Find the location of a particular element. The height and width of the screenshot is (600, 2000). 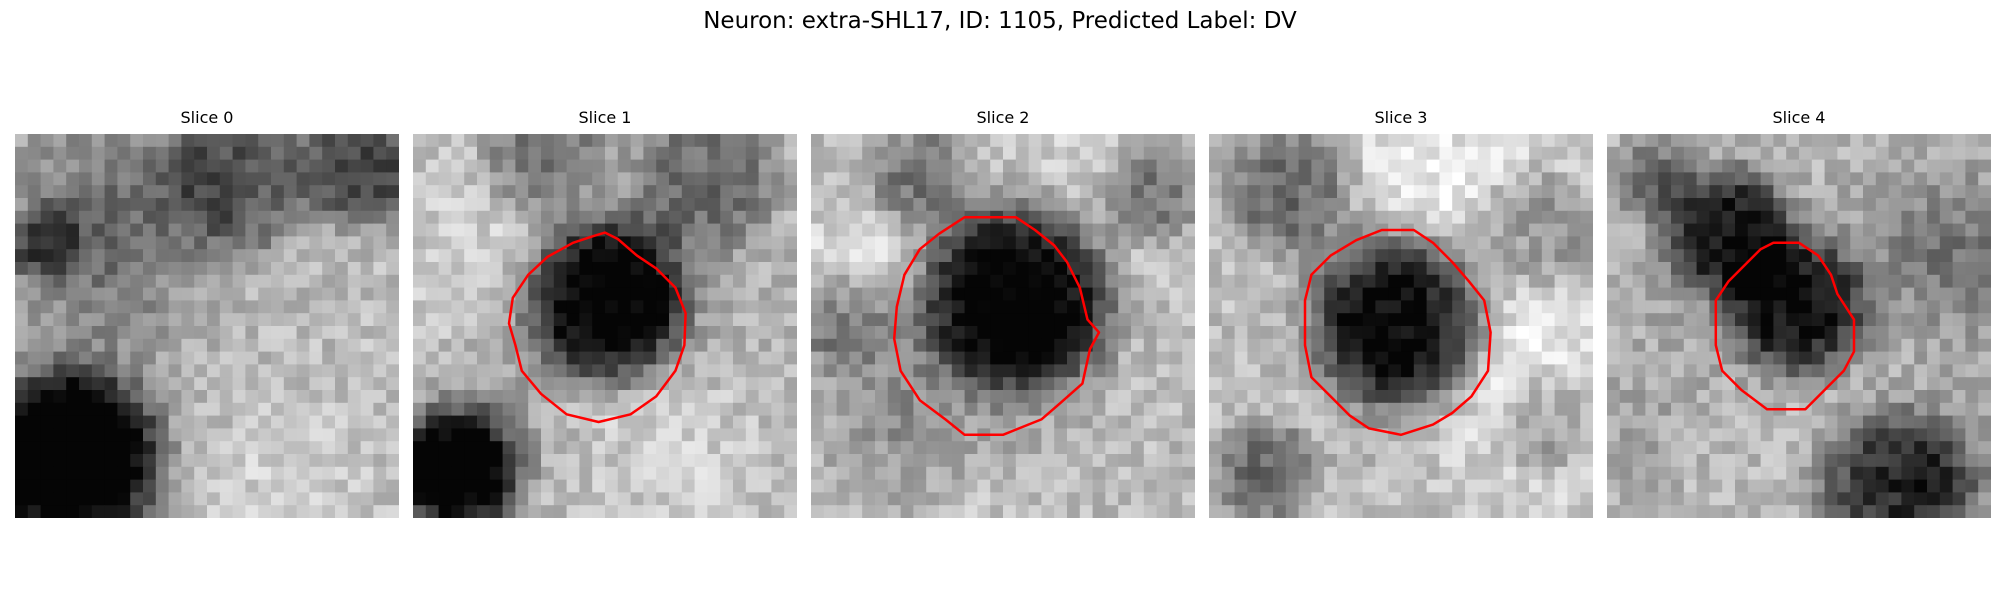

slice-panel-3: Slice 3 is located at coordinates (1401, 314).